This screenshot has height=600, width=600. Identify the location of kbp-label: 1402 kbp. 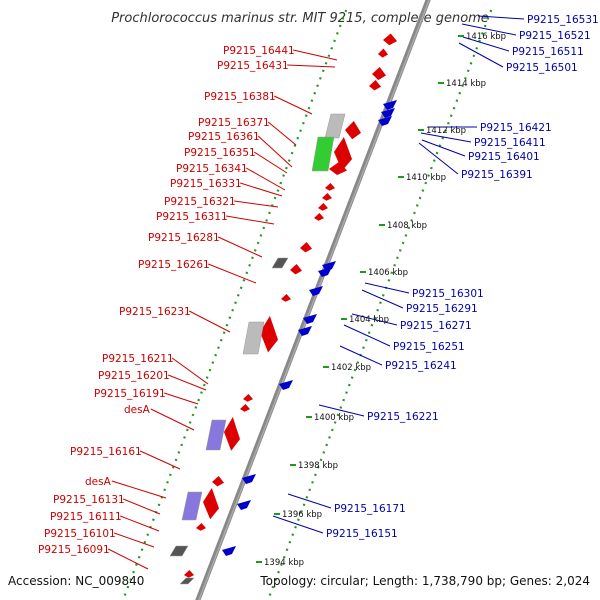
(351, 368).